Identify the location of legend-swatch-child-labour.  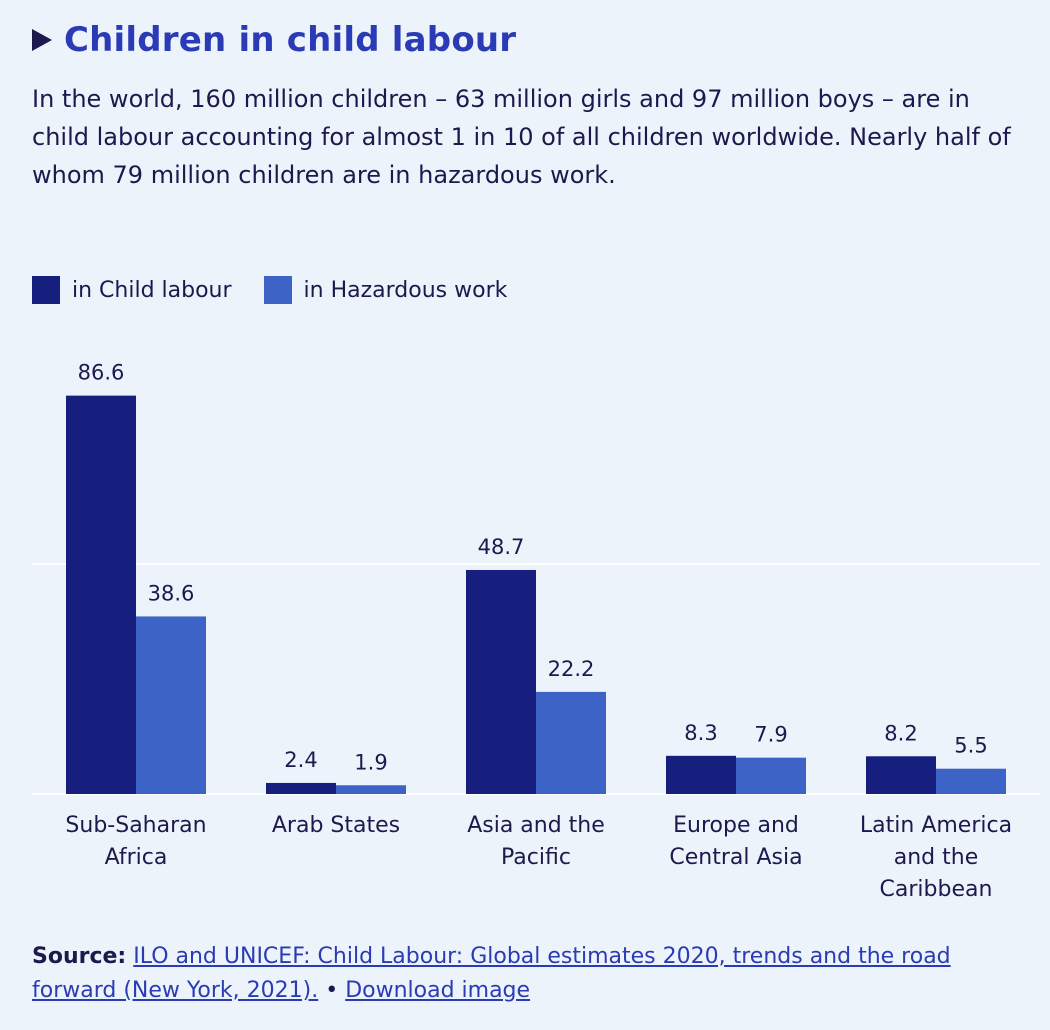
(46, 290).